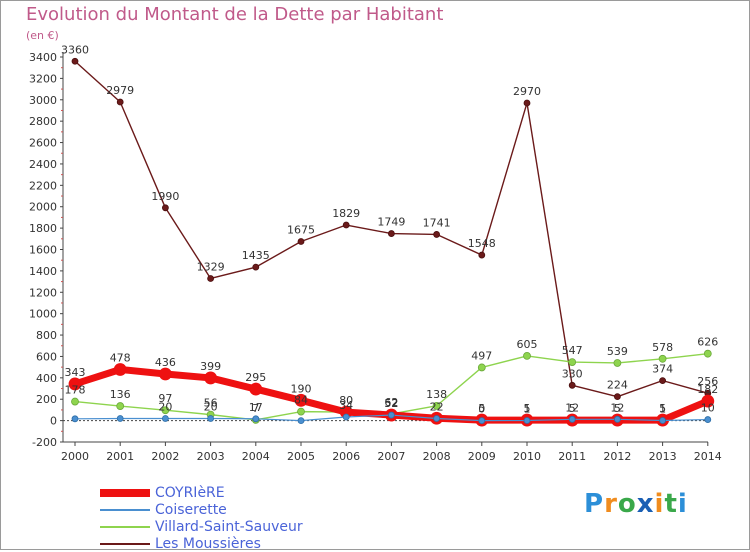 This screenshot has width=750, height=552. I want to click on data-label-villard-saint-sauveur: 97, so click(165, 398).